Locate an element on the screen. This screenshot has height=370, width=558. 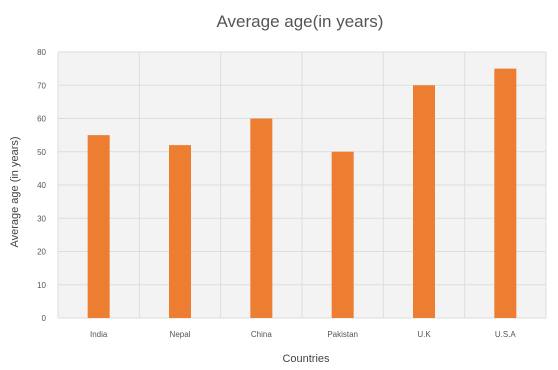
bar-nepal is located at coordinates (180, 231).